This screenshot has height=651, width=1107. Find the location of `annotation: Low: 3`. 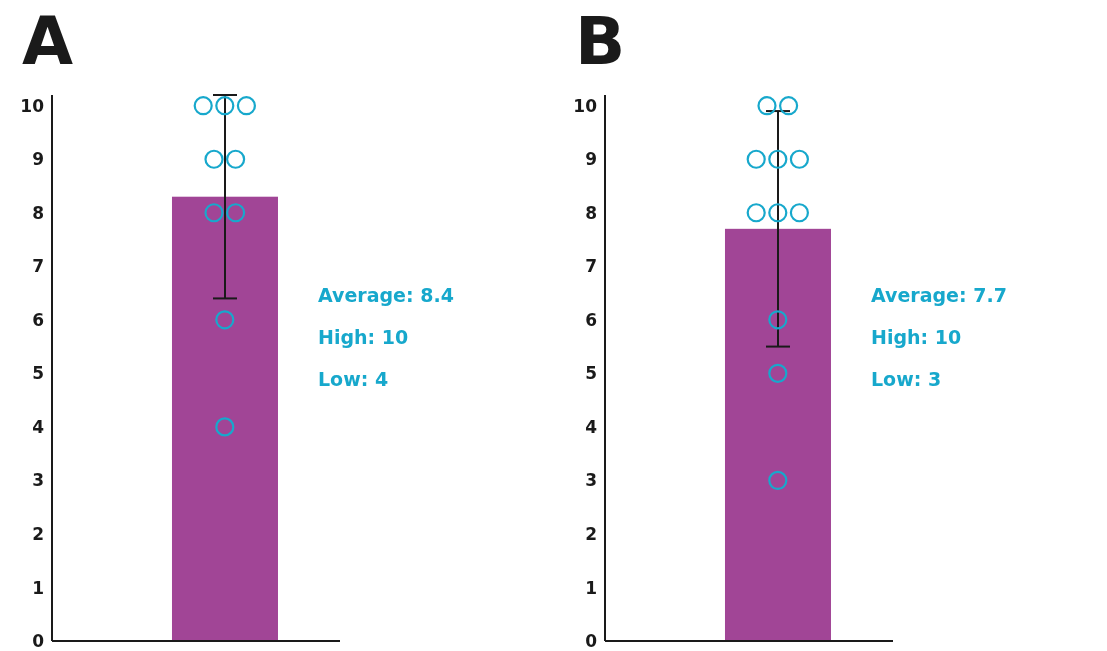

annotation: Low: 3 is located at coordinates (906, 379).